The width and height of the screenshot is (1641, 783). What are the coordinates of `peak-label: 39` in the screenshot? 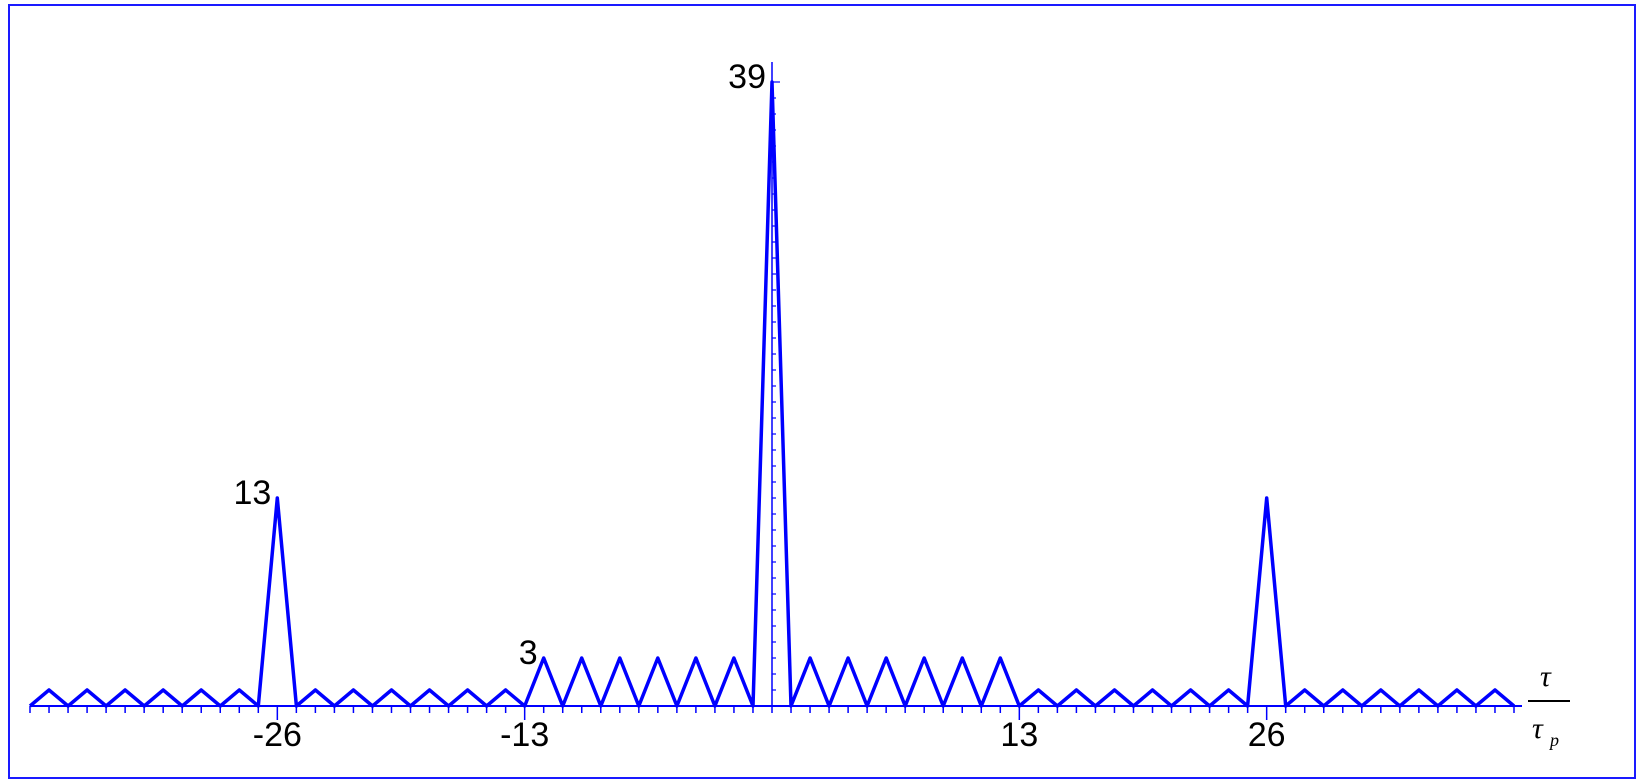 It's located at (747, 77).